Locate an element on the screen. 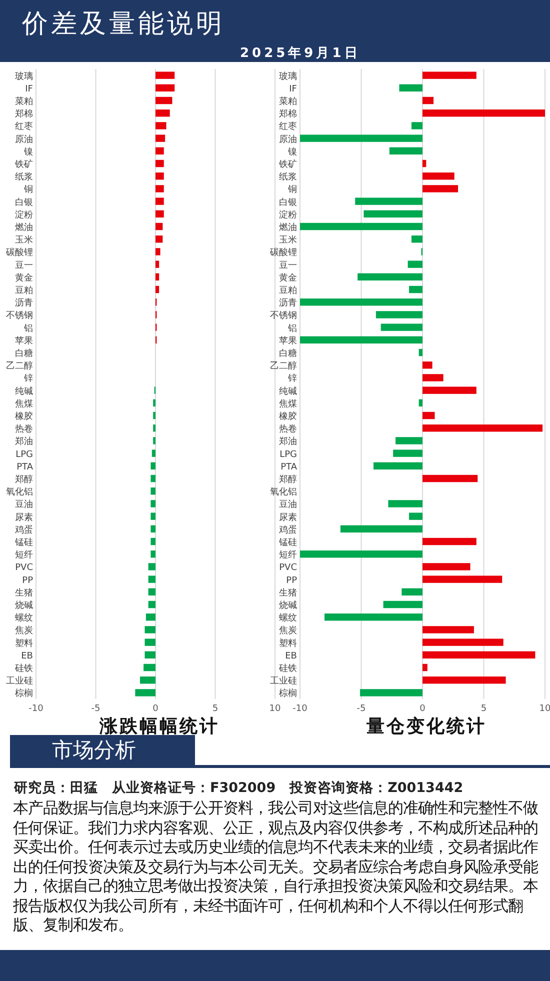 This screenshot has height=981, width=550. text: 市场分析 is located at coordinates (94, 750).